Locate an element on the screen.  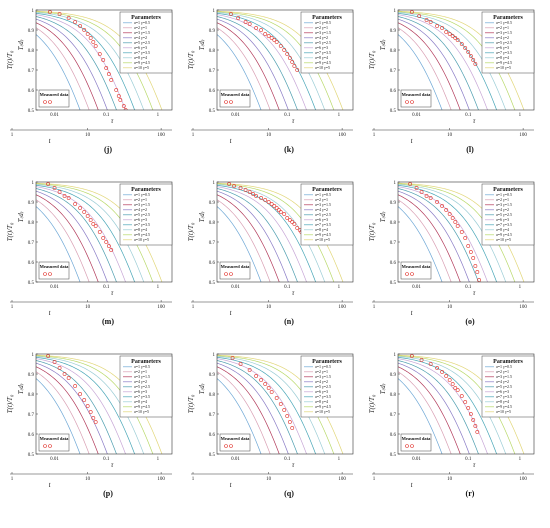
legend-item: a=8 γ=4 is located at coordinates (321, 57).